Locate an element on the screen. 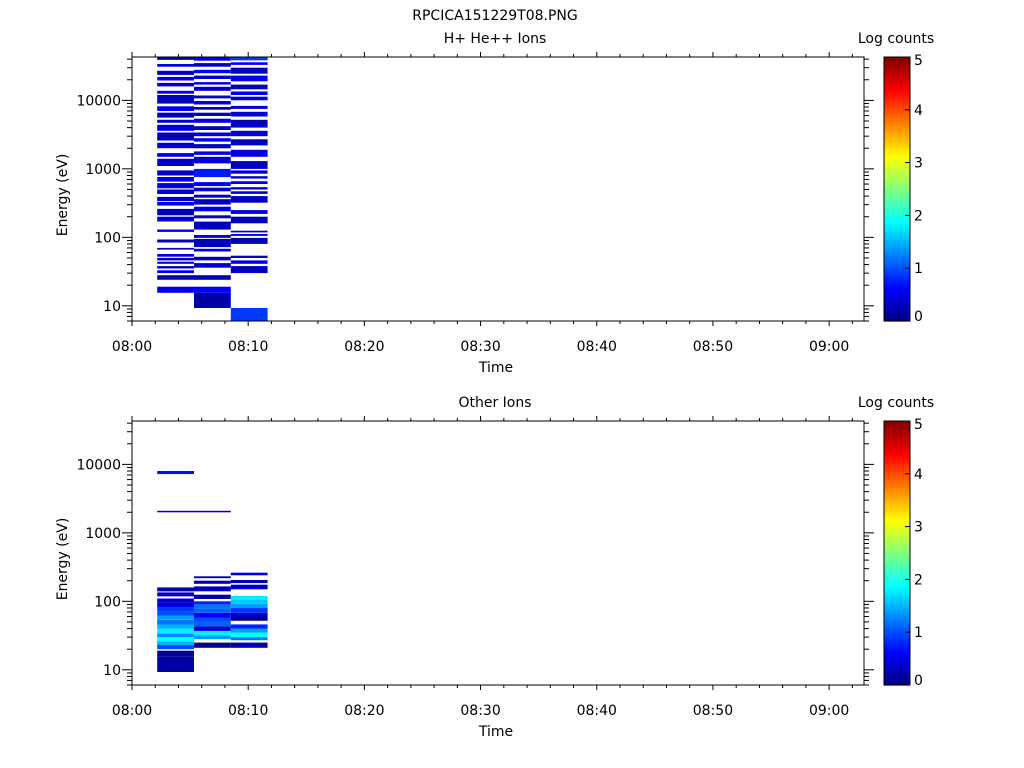  colorbar-tick-label: 2 is located at coordinates (918, 580).